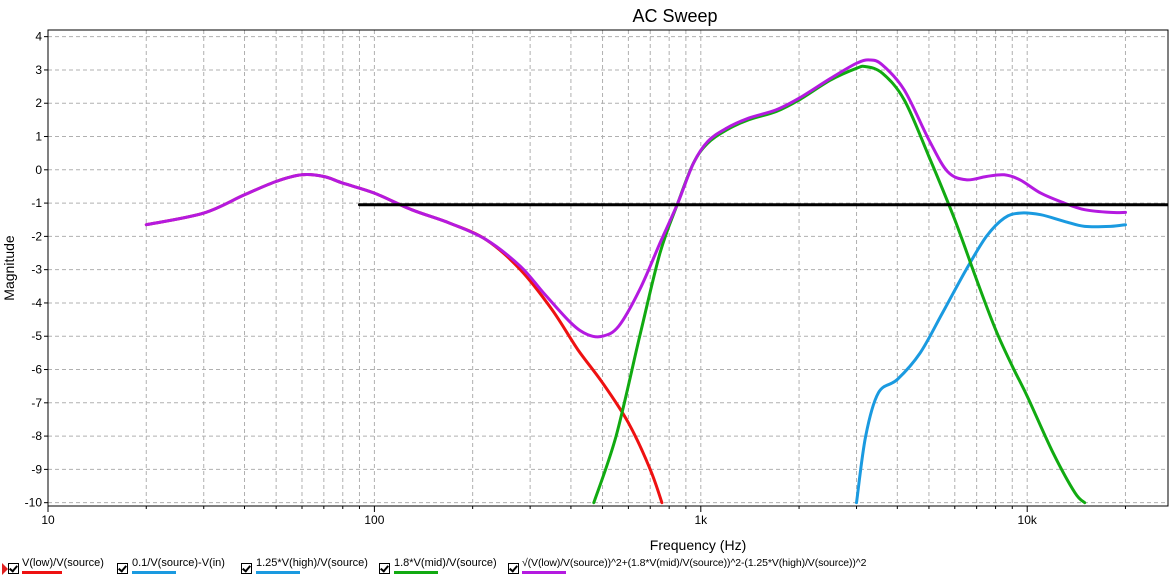 The height and width of the screenshot is (585, 1170). I want to click on x-axis-label: Frequency (Hz), so click(698, 545).